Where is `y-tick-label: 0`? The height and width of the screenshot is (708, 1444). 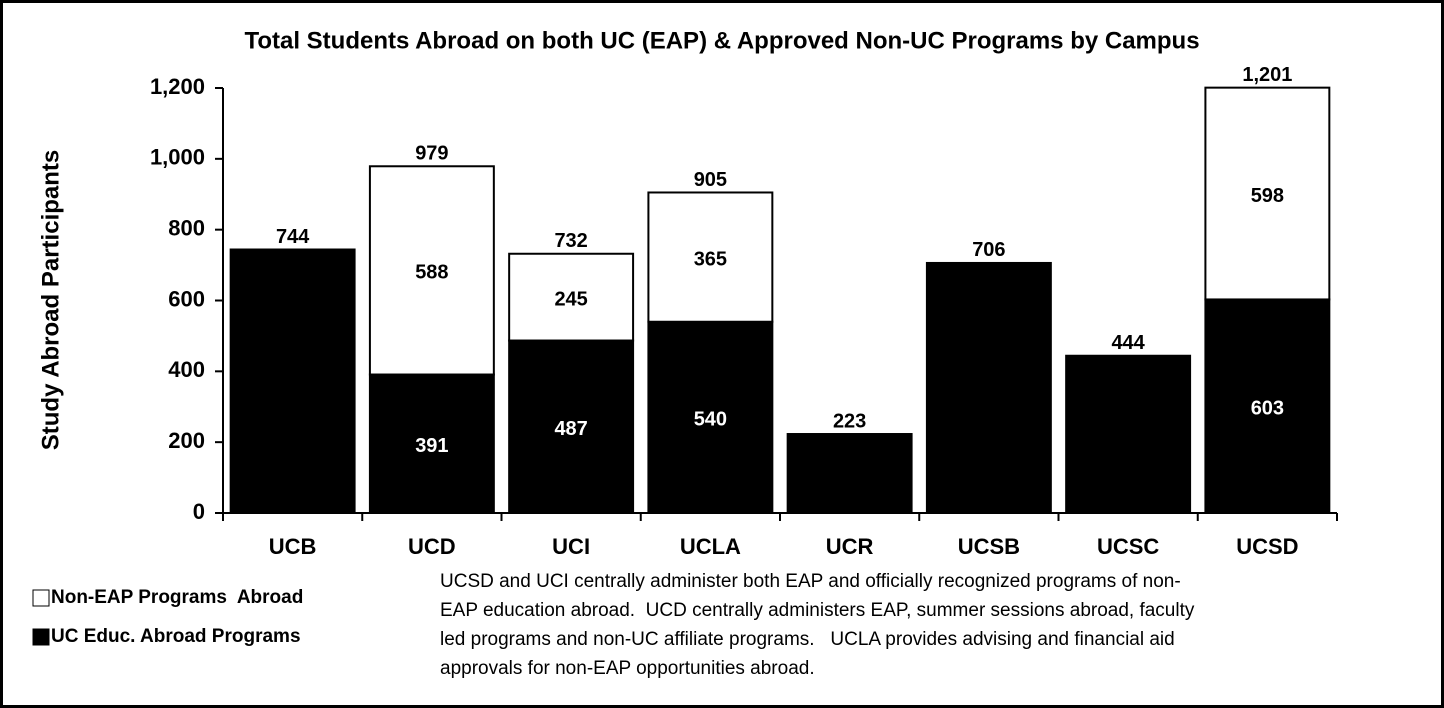
y-tick-label: 0 is located at coordinates (199, 511).